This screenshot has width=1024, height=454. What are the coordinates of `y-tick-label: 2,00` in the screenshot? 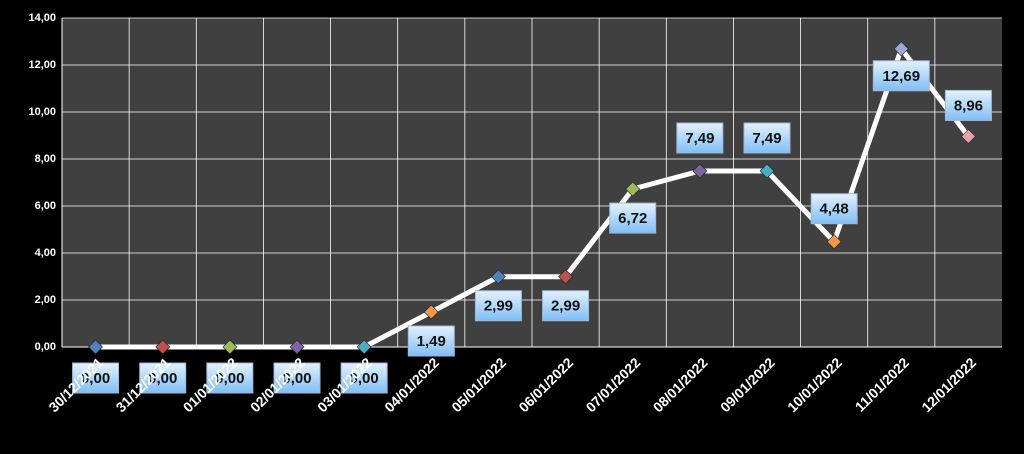 It's located at (45, 300).